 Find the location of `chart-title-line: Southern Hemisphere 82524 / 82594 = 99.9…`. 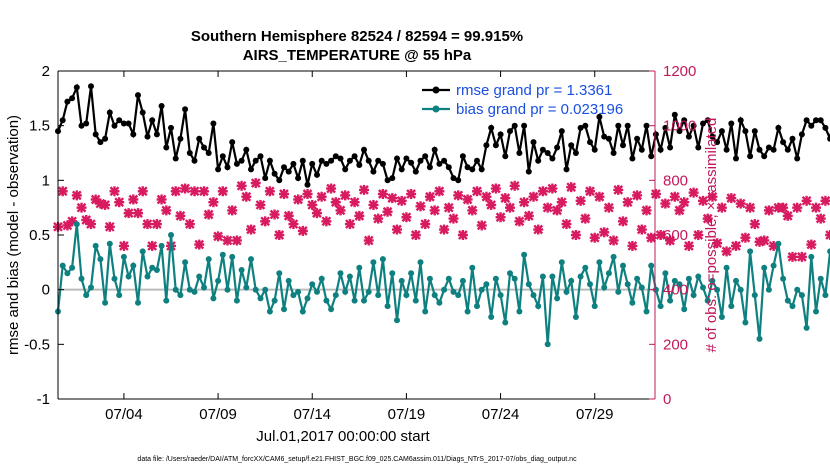

chart-title-line: Southern Hemisphere 82524 / 82594 = 99.9… is located at coordinates (357, 36).